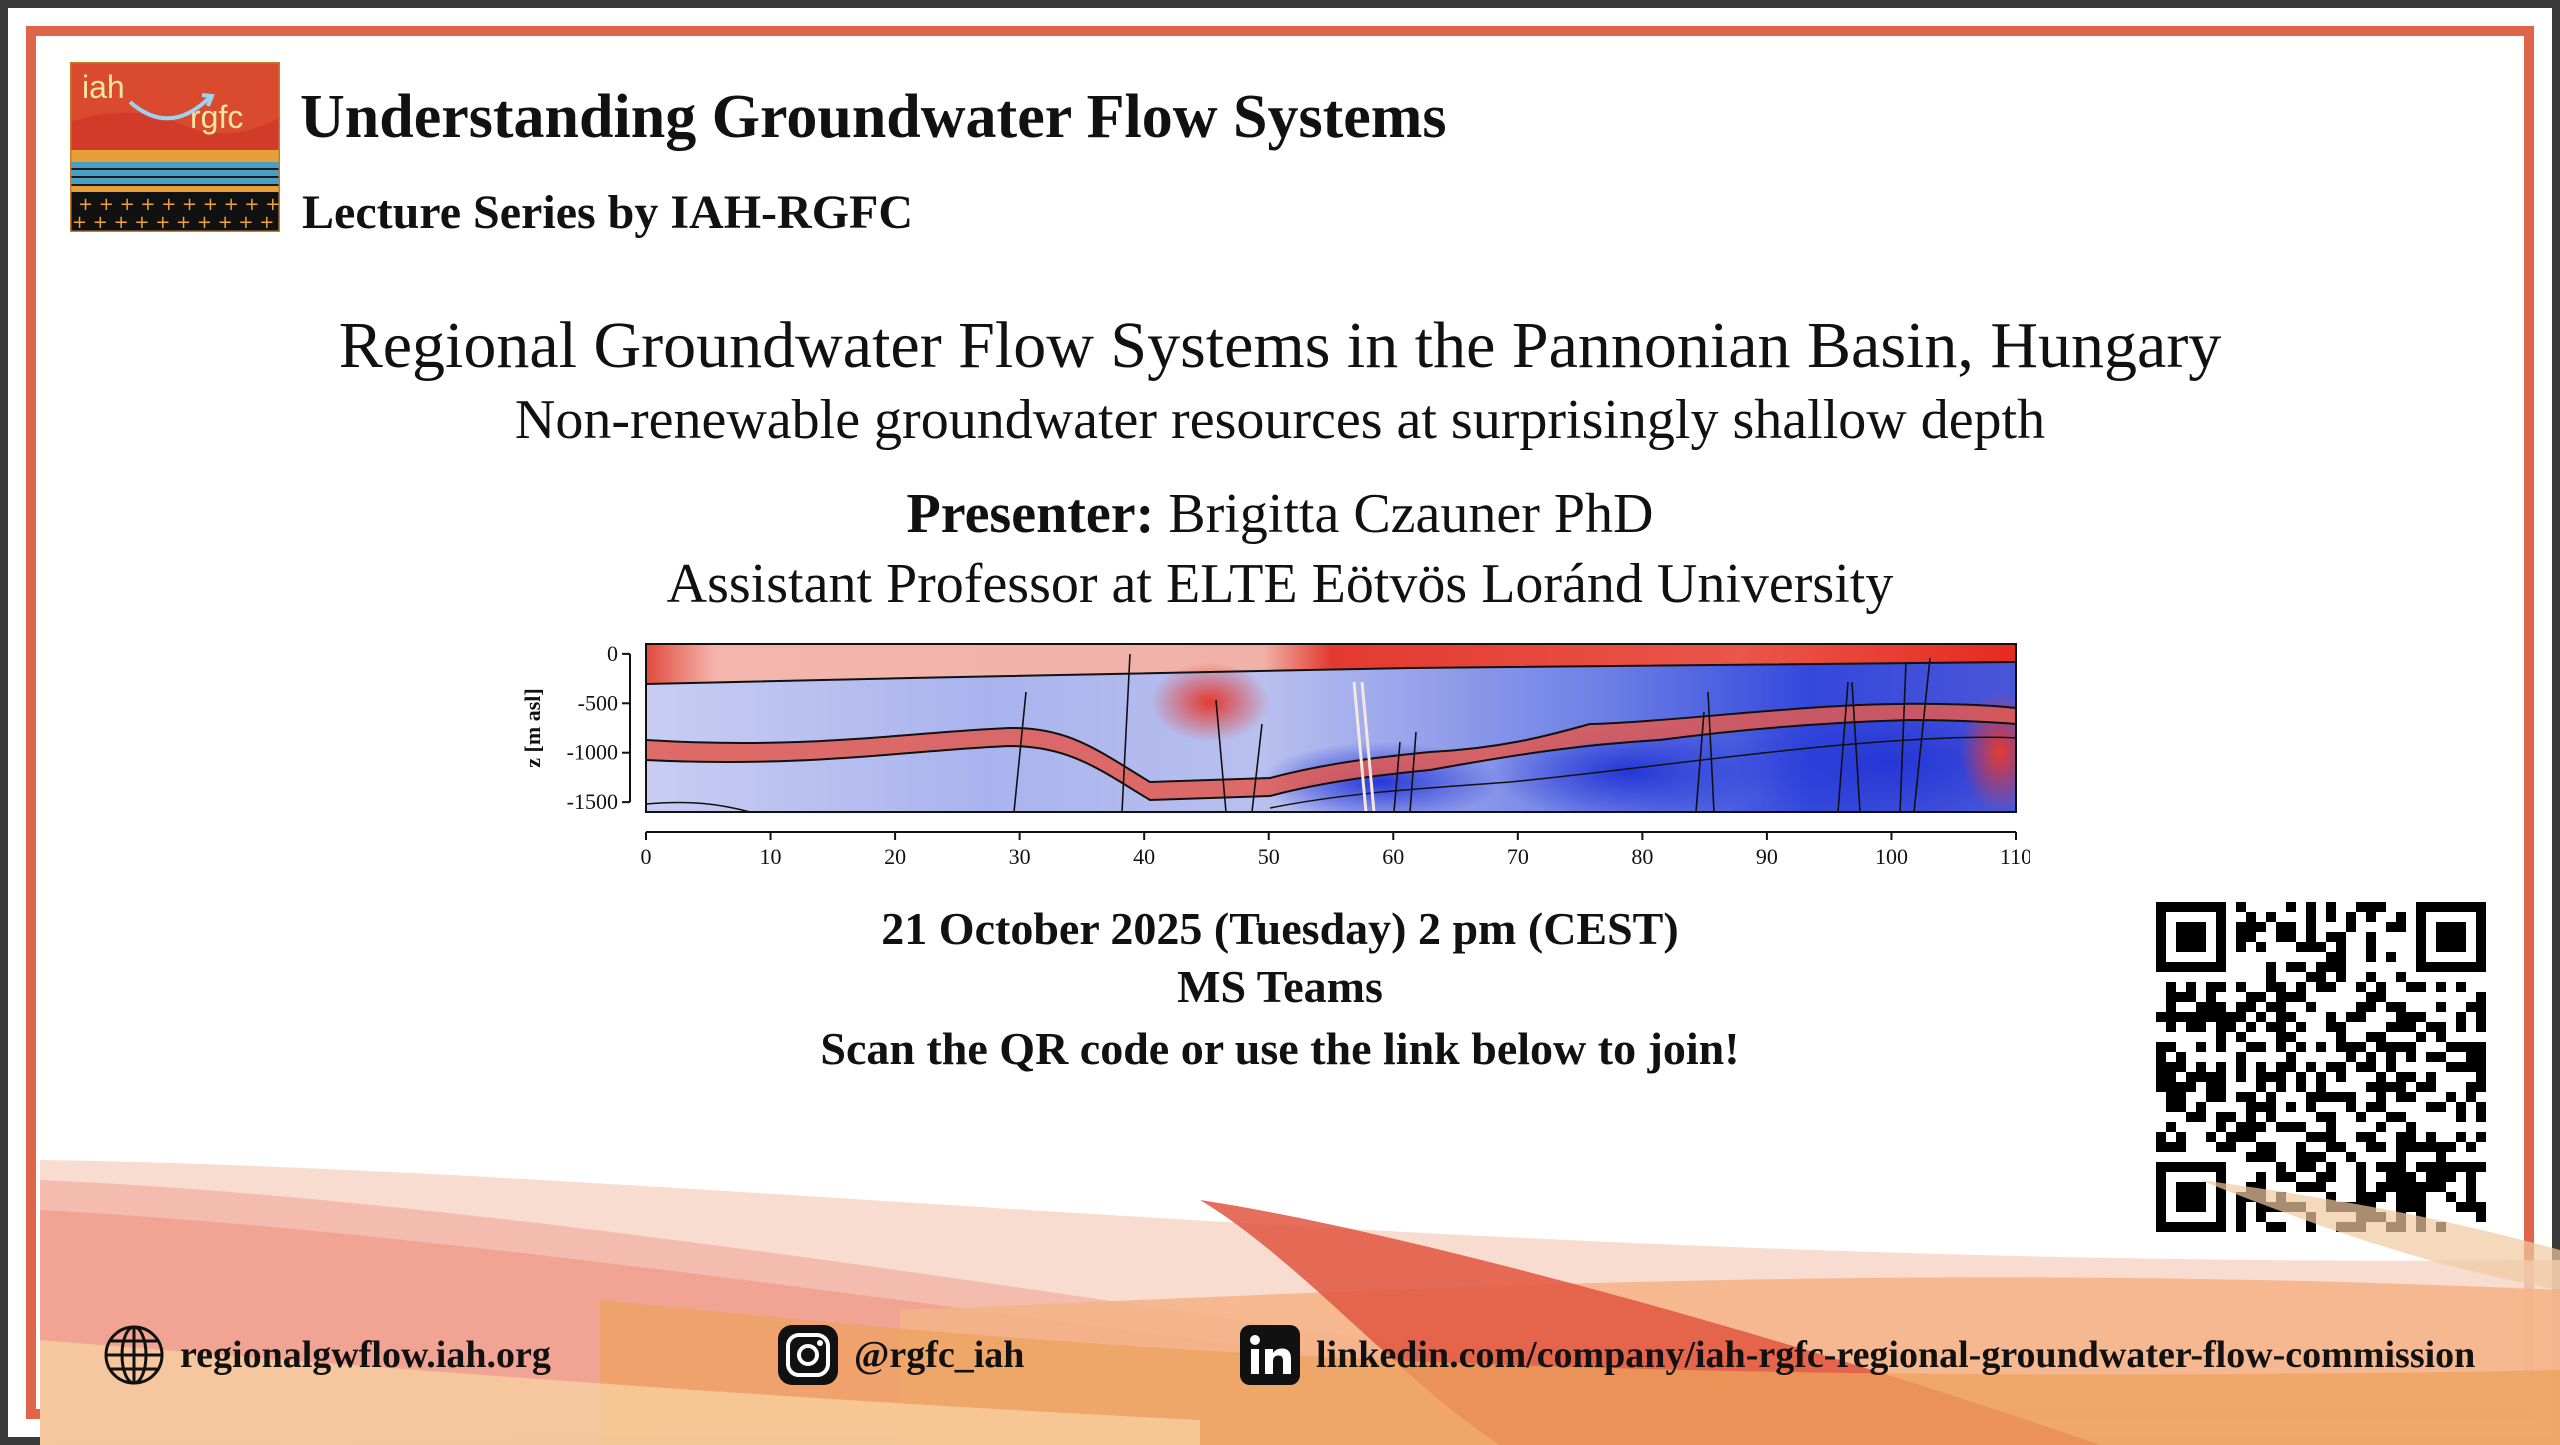 Image resolution: width=2560 pixels, height=1445 pixels. I want to click on x-tick-label: 40, so click(1144, 856).